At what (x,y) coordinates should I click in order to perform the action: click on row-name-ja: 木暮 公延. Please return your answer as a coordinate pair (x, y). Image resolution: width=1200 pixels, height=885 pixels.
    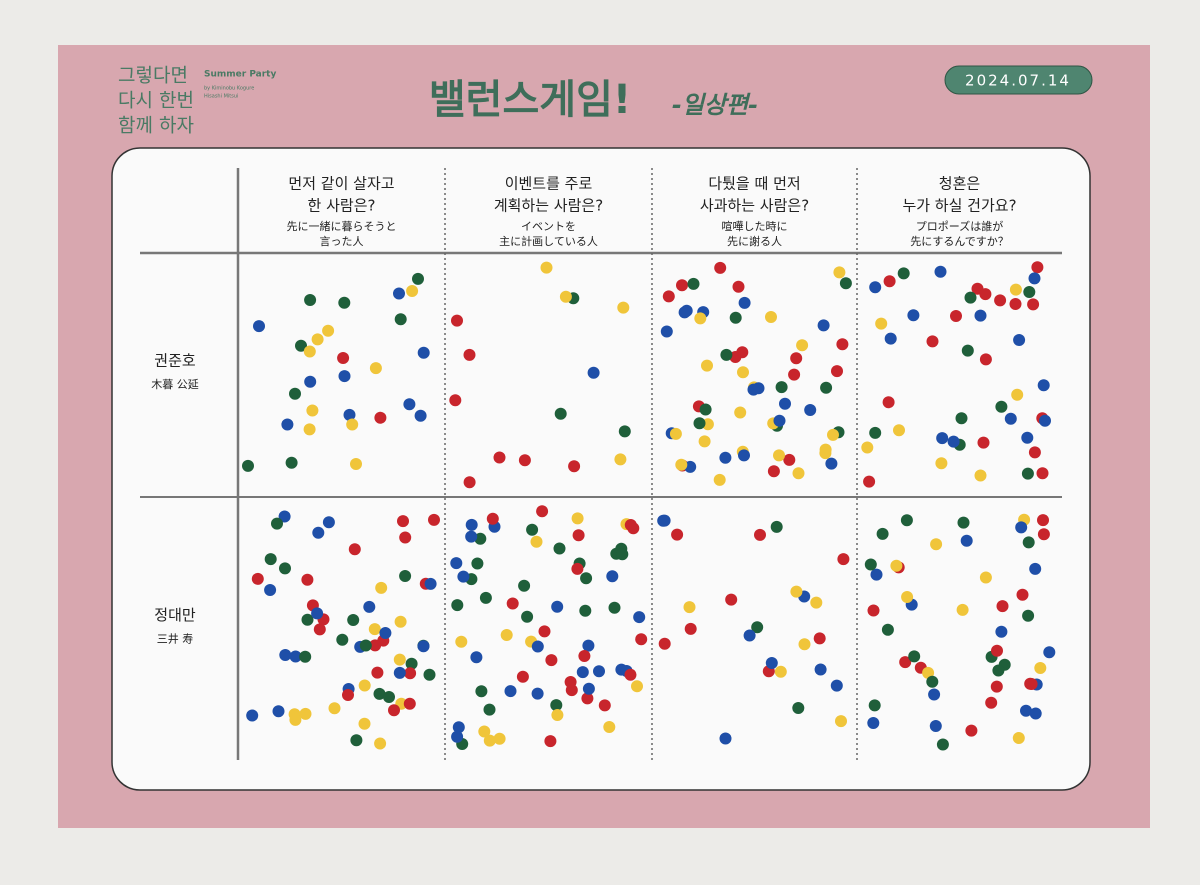
    Looking at the image, I should click on (175, 384).